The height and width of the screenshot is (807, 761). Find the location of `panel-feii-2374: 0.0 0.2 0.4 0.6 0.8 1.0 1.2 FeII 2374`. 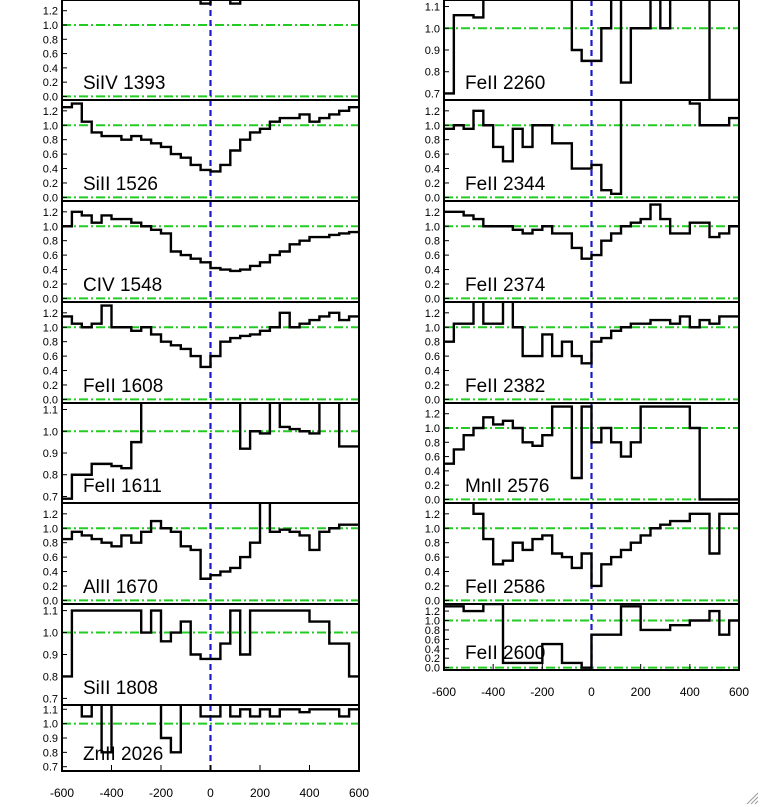

panel-feii-2374: 0.0 0.2 0.4 0.6 0.8 1.0 1.2 FeII 2374 is located at coordinates (582, 252).